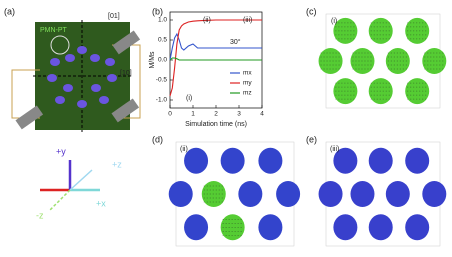 The width and height of the screenshot is (452, 257). Describe the element at coordinates (247, 20) in the screenshot. I see `annotation: (iii)` at that location.